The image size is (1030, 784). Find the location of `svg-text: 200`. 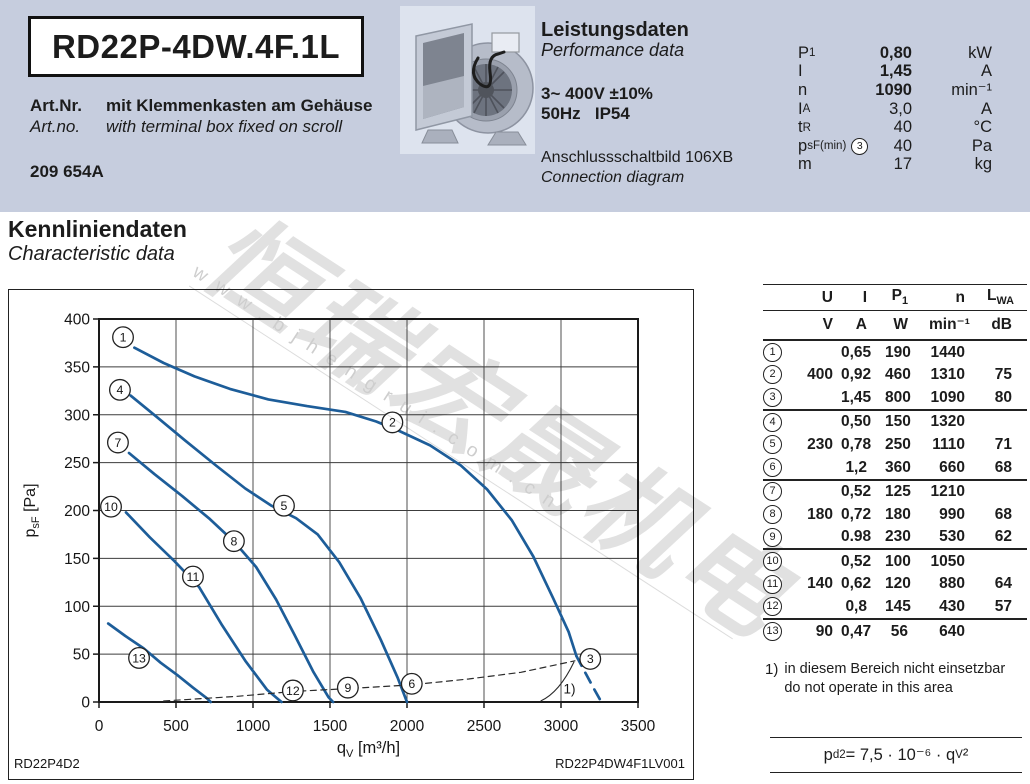

svg-text: 200 is located at coordinates (77, 511).